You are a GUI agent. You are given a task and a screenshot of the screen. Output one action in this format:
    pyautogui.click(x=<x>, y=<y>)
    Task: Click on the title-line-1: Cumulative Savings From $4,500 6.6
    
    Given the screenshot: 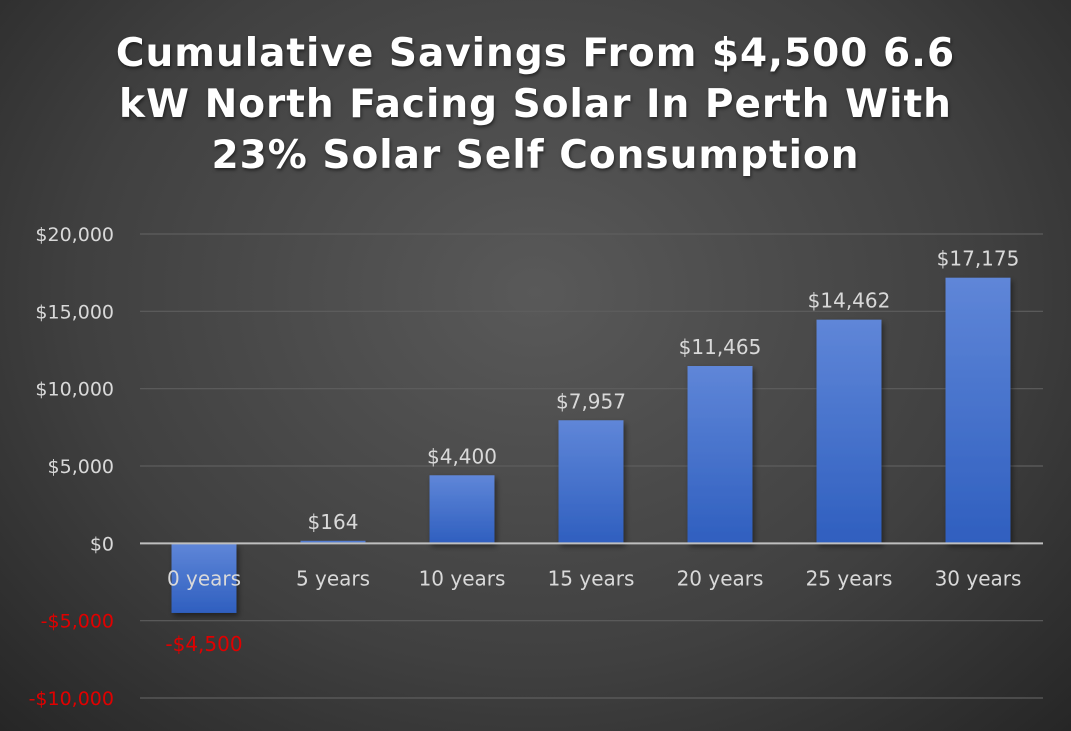 What is the action you would take?
    pyautogui.click(x=535, y=53)
    